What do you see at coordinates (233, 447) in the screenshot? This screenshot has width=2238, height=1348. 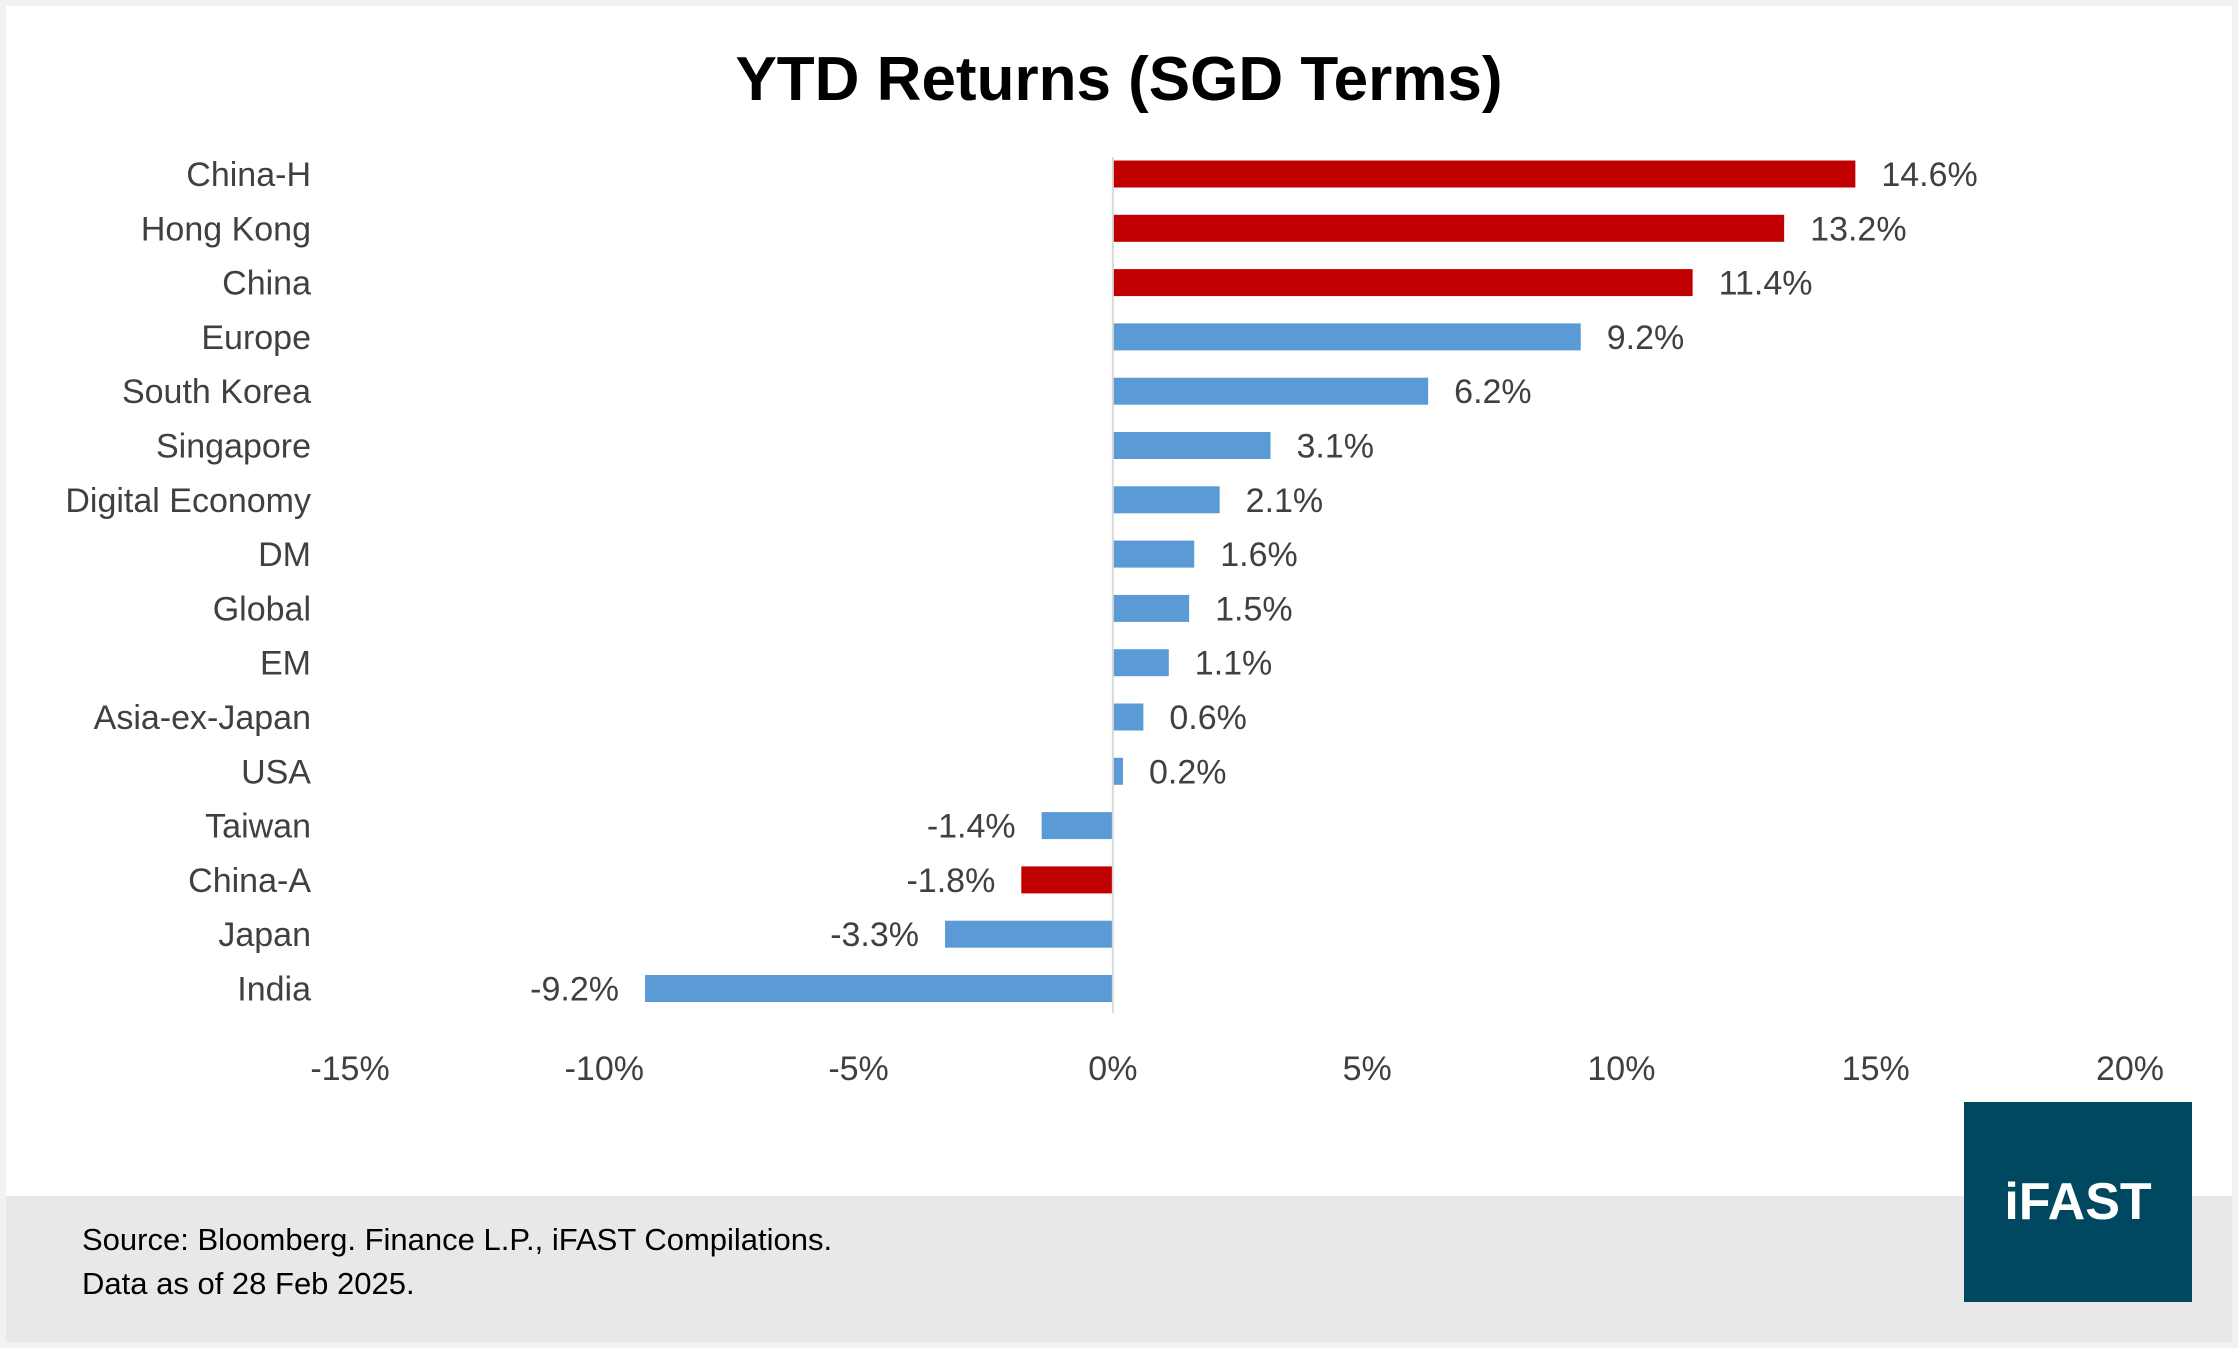 I see `category-label: Singapore` at bounding box center [233, 447].